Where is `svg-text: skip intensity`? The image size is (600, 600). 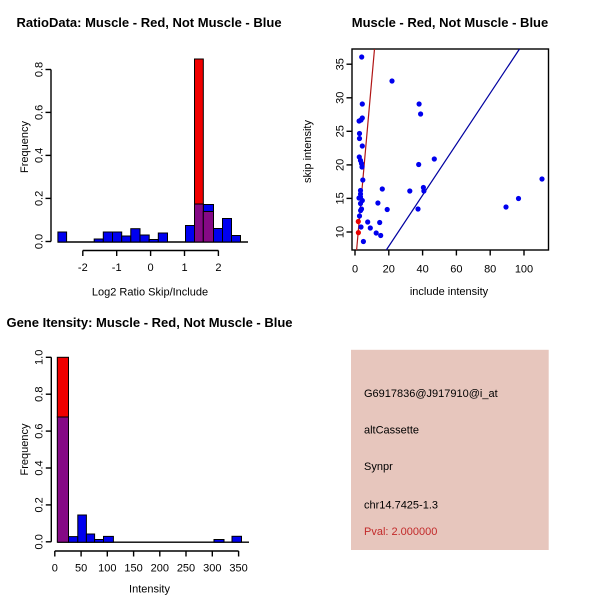
svg-text: skip intensity is located at coordinates (308, 151).